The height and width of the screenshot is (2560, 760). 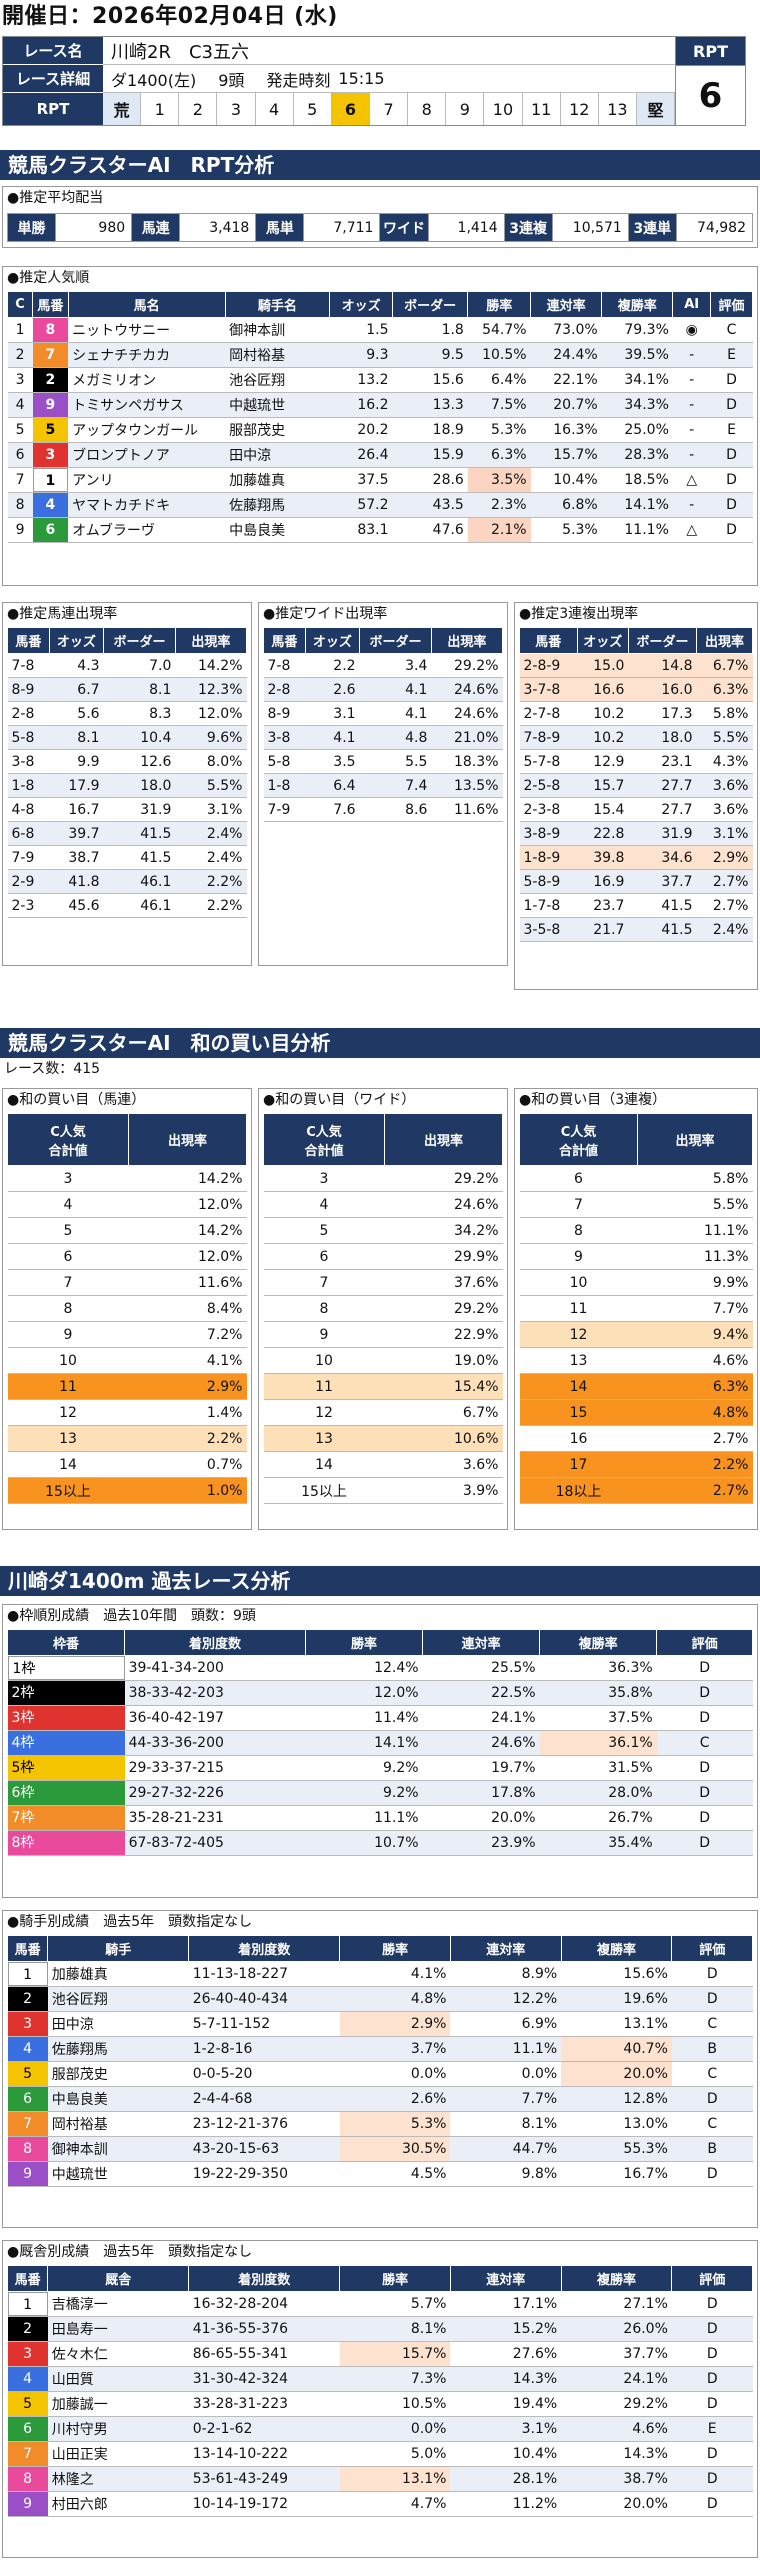 I want to click on waku-cell: 38-33-42-203, so click(x=215, y=1693).